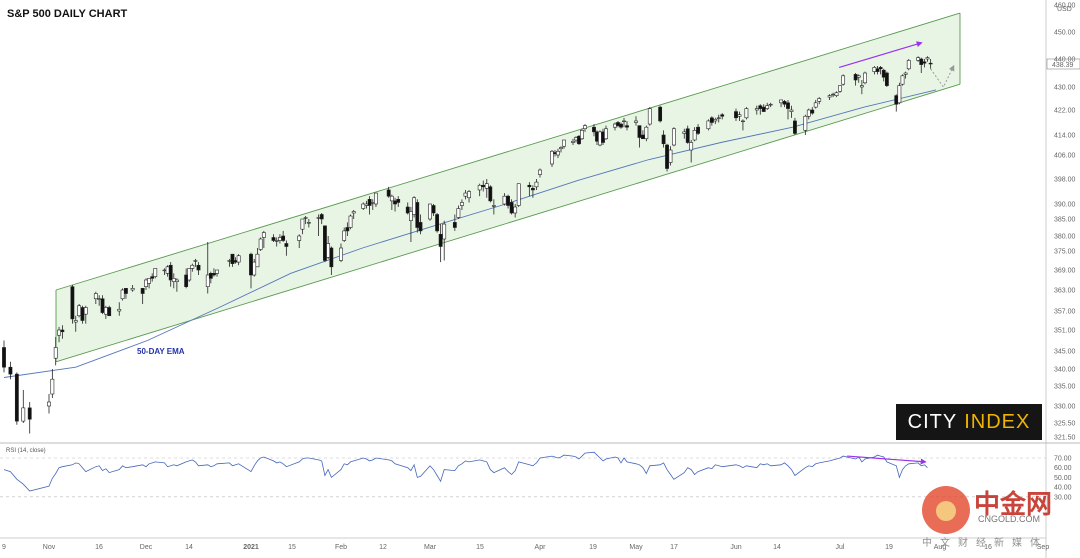 The width and height of the screenshot is (1080, 558). Describe the element at coordinates (99, 547) in the screenshot. I see `x-tick-label: 16` at that location.